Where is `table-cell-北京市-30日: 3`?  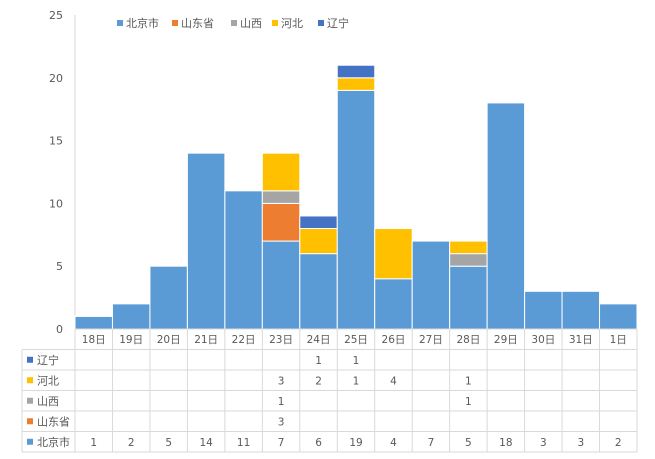
table-cell-北京市-30日: 3 is located at coordinates (543, 443).